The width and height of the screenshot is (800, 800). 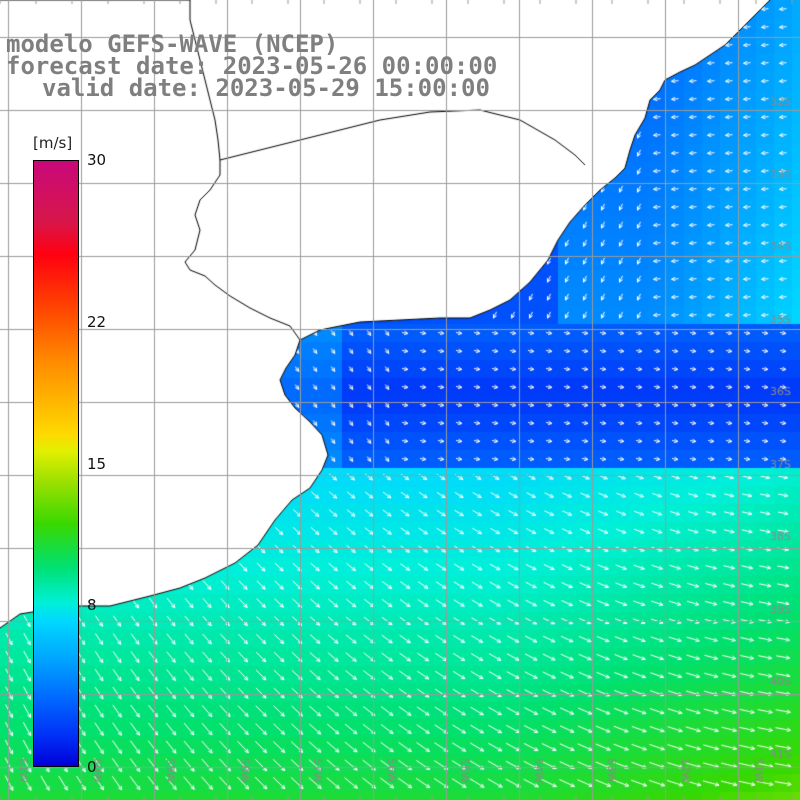 What do you see at coordinates (97, 321) in the screenshot?
I see `colorbar-tick-label: 22` at bounding box center [97, 321].